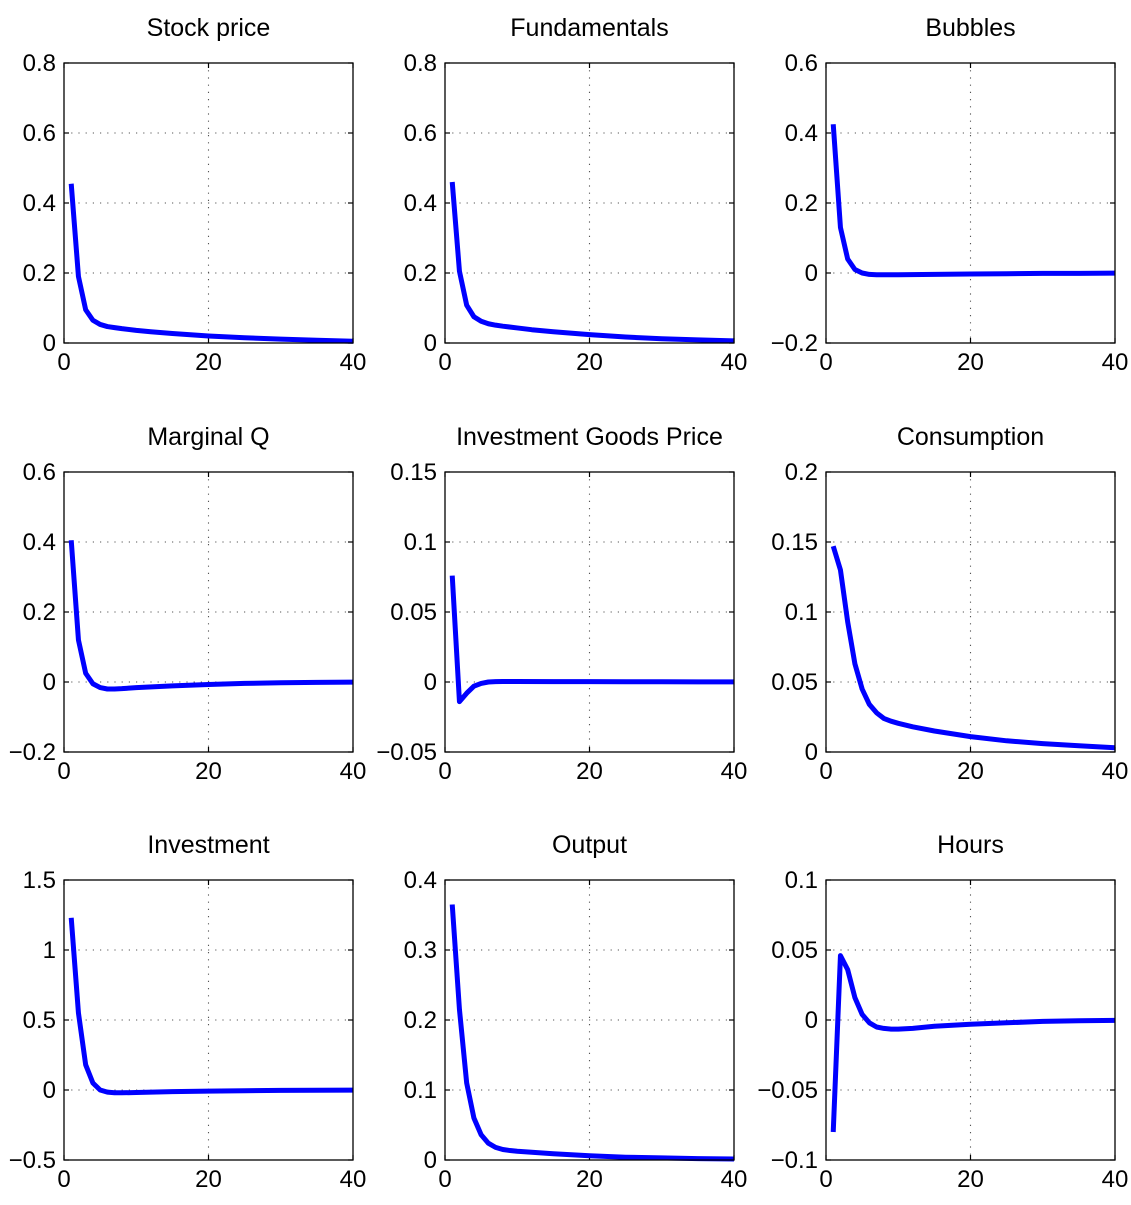  I want to click on panel-marginal-q: Marginal Q0 20 40−0.200.20.40.6, so click(188, 604).